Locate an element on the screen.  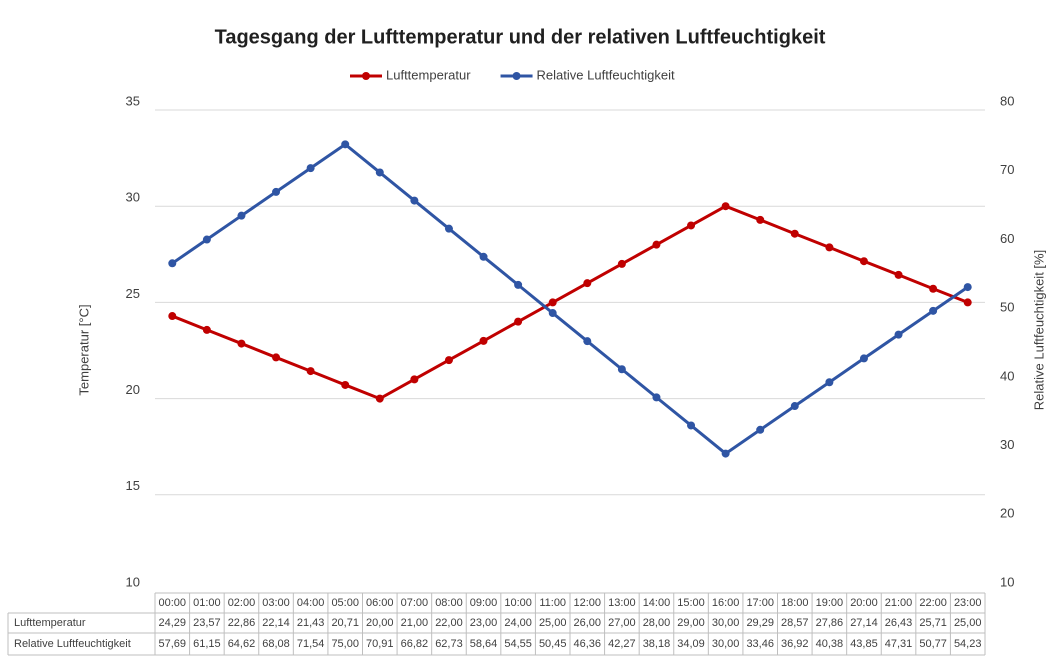
table-cell: 27,00 is located at coordinates (622, 623).